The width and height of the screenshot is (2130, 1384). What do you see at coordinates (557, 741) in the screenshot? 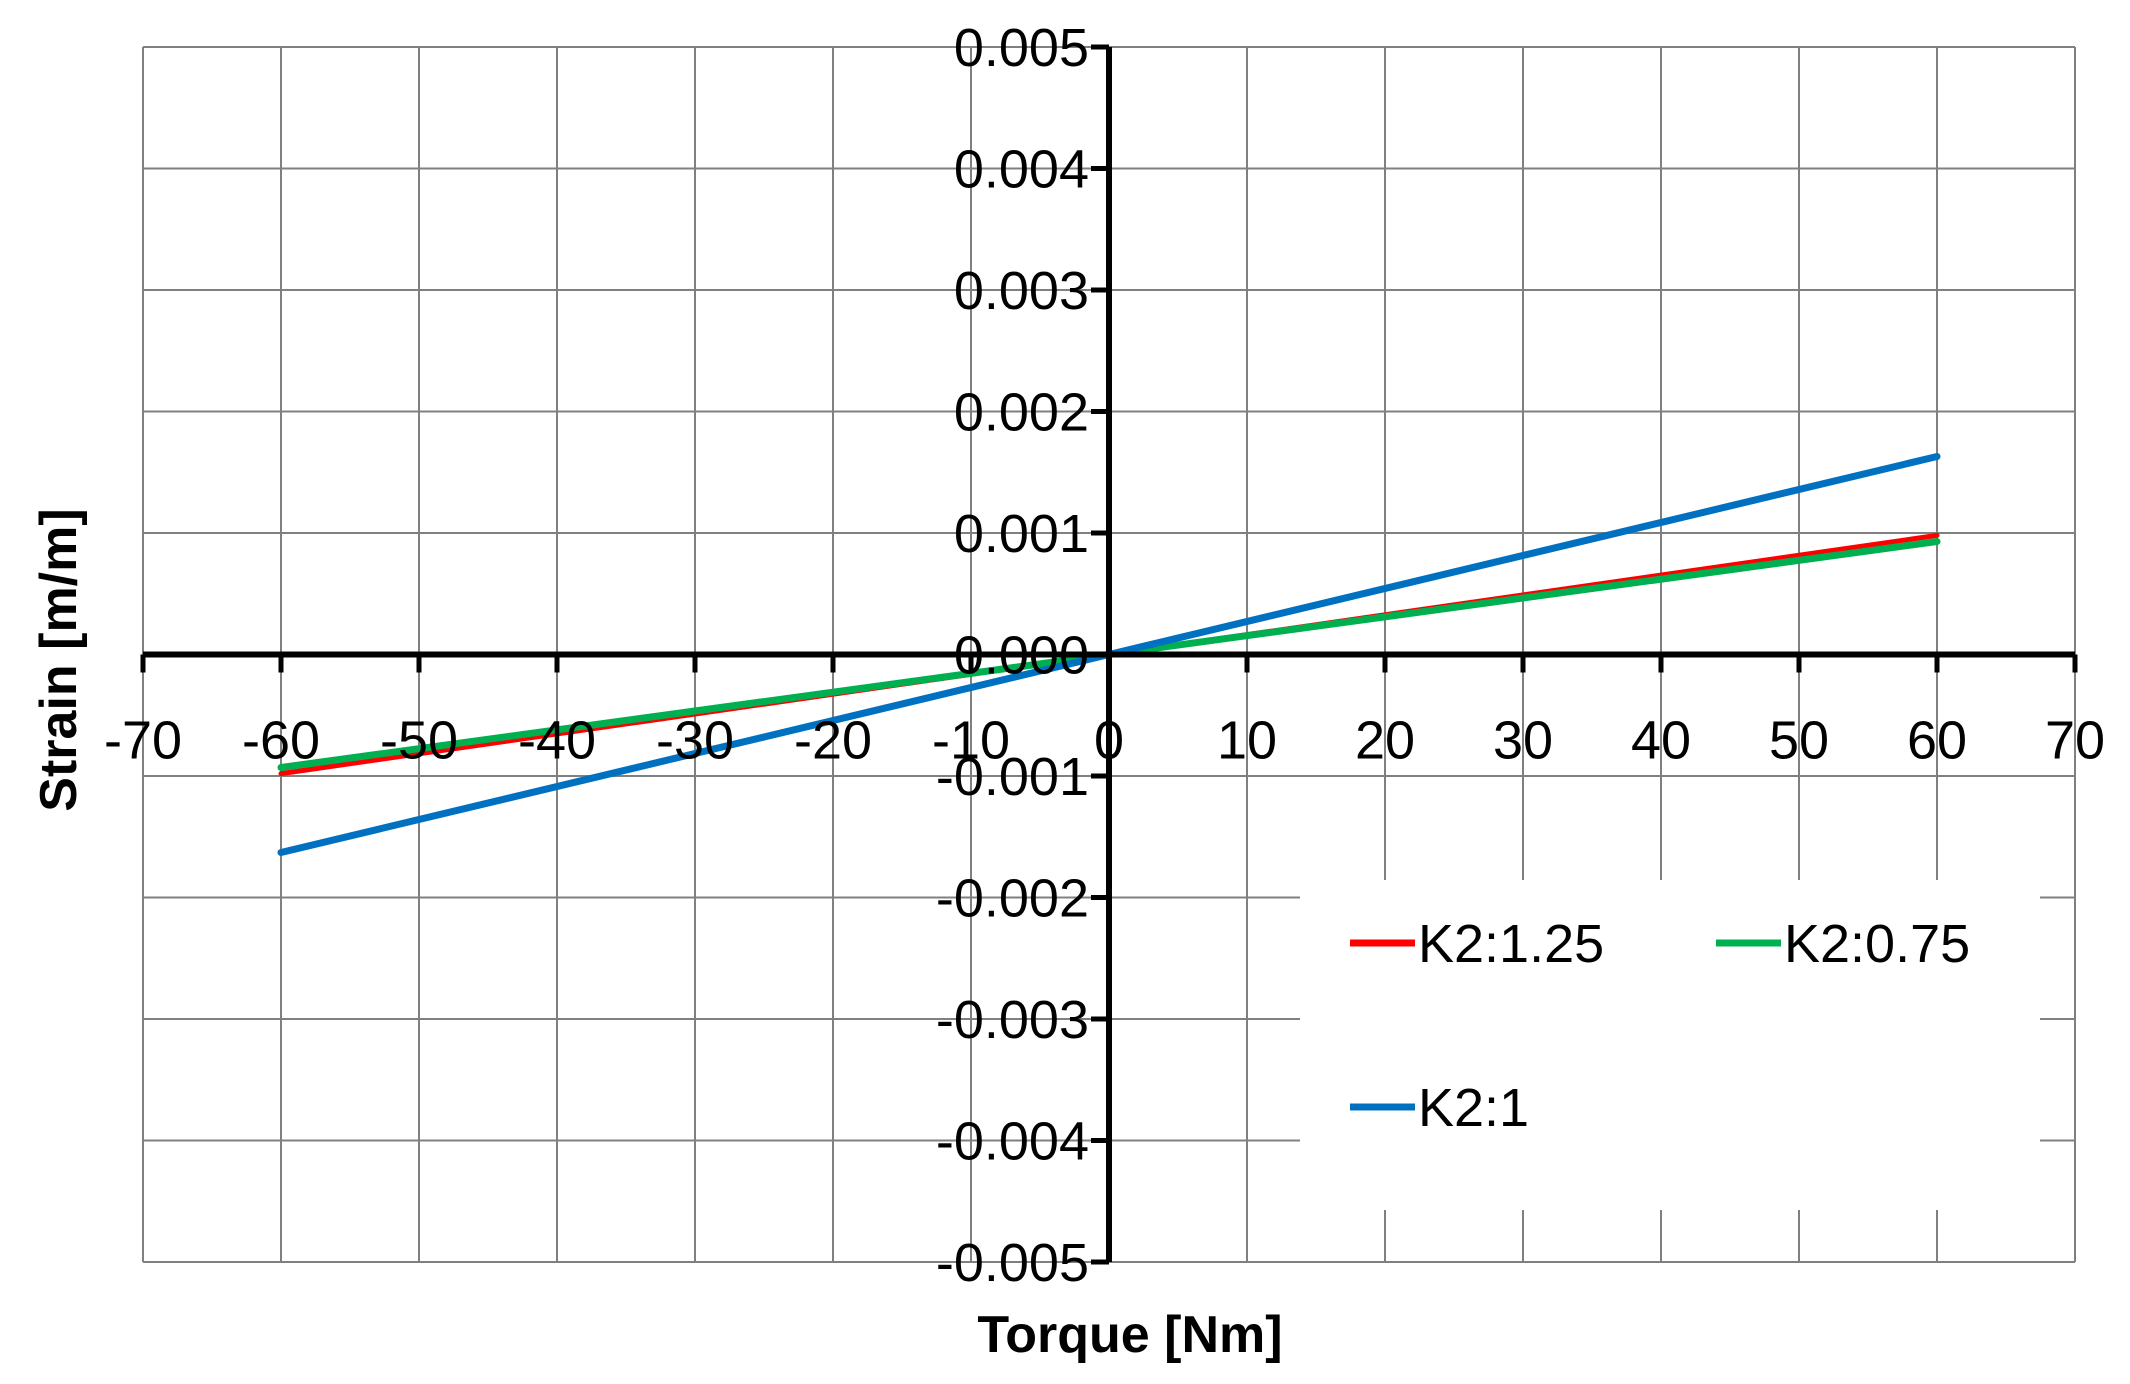
I see `x-tick-label-3: -40` at bounding box center [557, 741].